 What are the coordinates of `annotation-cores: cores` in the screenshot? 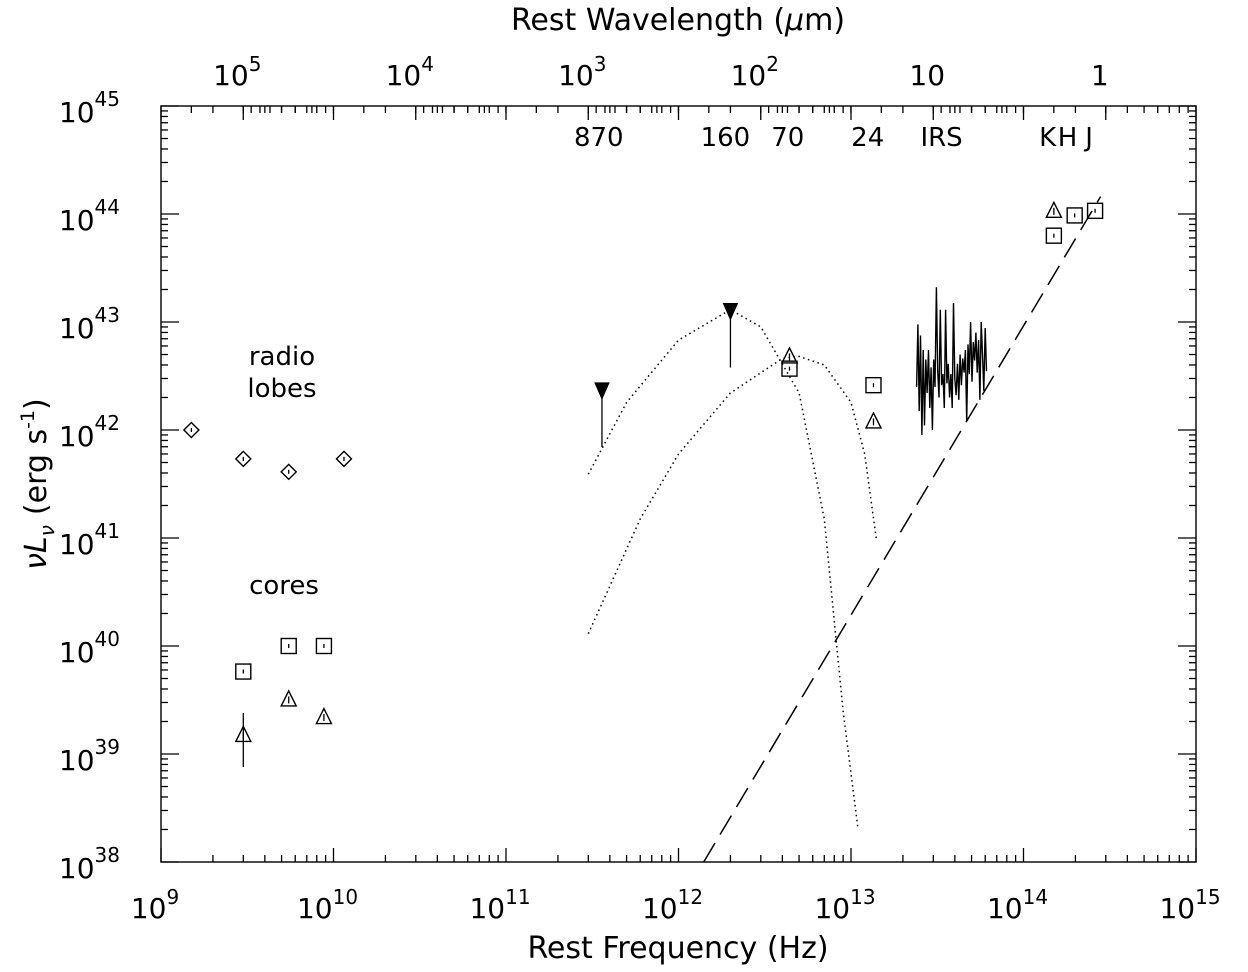 It's located at (284, 586).